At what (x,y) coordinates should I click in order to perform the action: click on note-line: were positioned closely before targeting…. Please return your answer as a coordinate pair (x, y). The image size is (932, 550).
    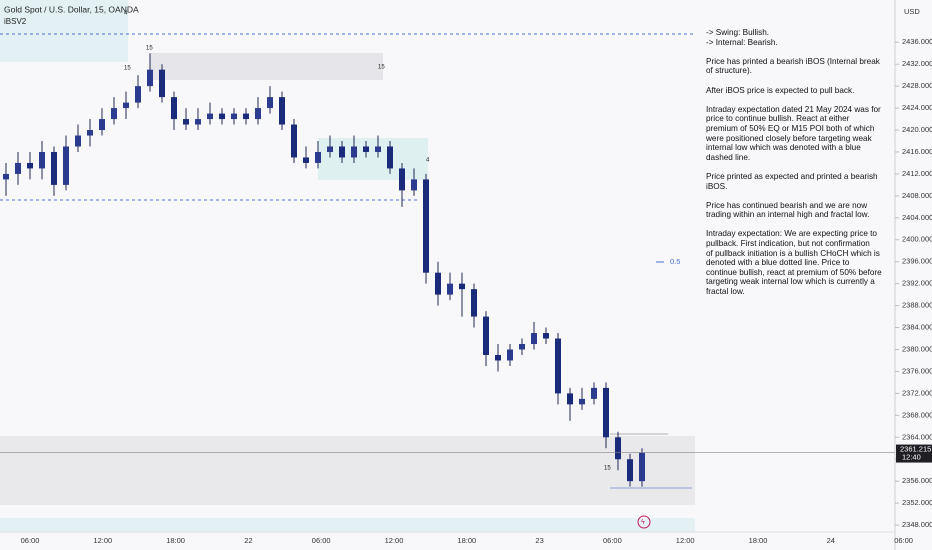
    Looking at the image, I should click on (789, 138).